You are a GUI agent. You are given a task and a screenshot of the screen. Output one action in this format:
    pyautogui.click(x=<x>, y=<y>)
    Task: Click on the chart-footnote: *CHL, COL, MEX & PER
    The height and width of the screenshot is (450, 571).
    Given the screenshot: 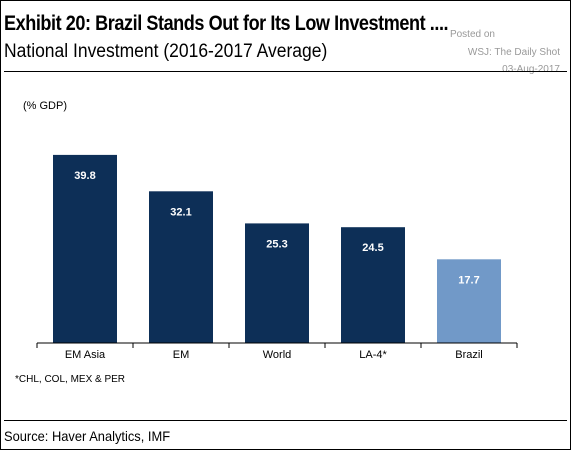 What is the action you would take?
    pyautogui.click(x=70, y=379)
    